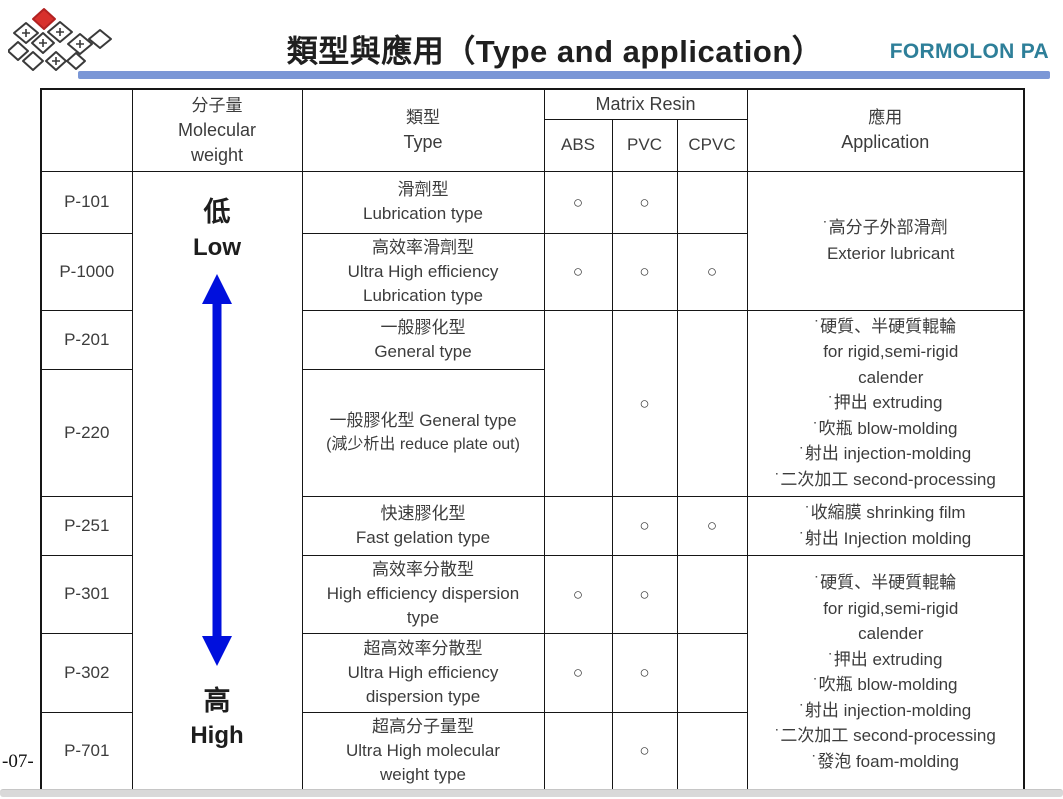 The image size is (1063, 799). Describe the element at coordinates (885, 538) in the screenshot. I see `application-line: ˙射出 Injection molding` at that location.